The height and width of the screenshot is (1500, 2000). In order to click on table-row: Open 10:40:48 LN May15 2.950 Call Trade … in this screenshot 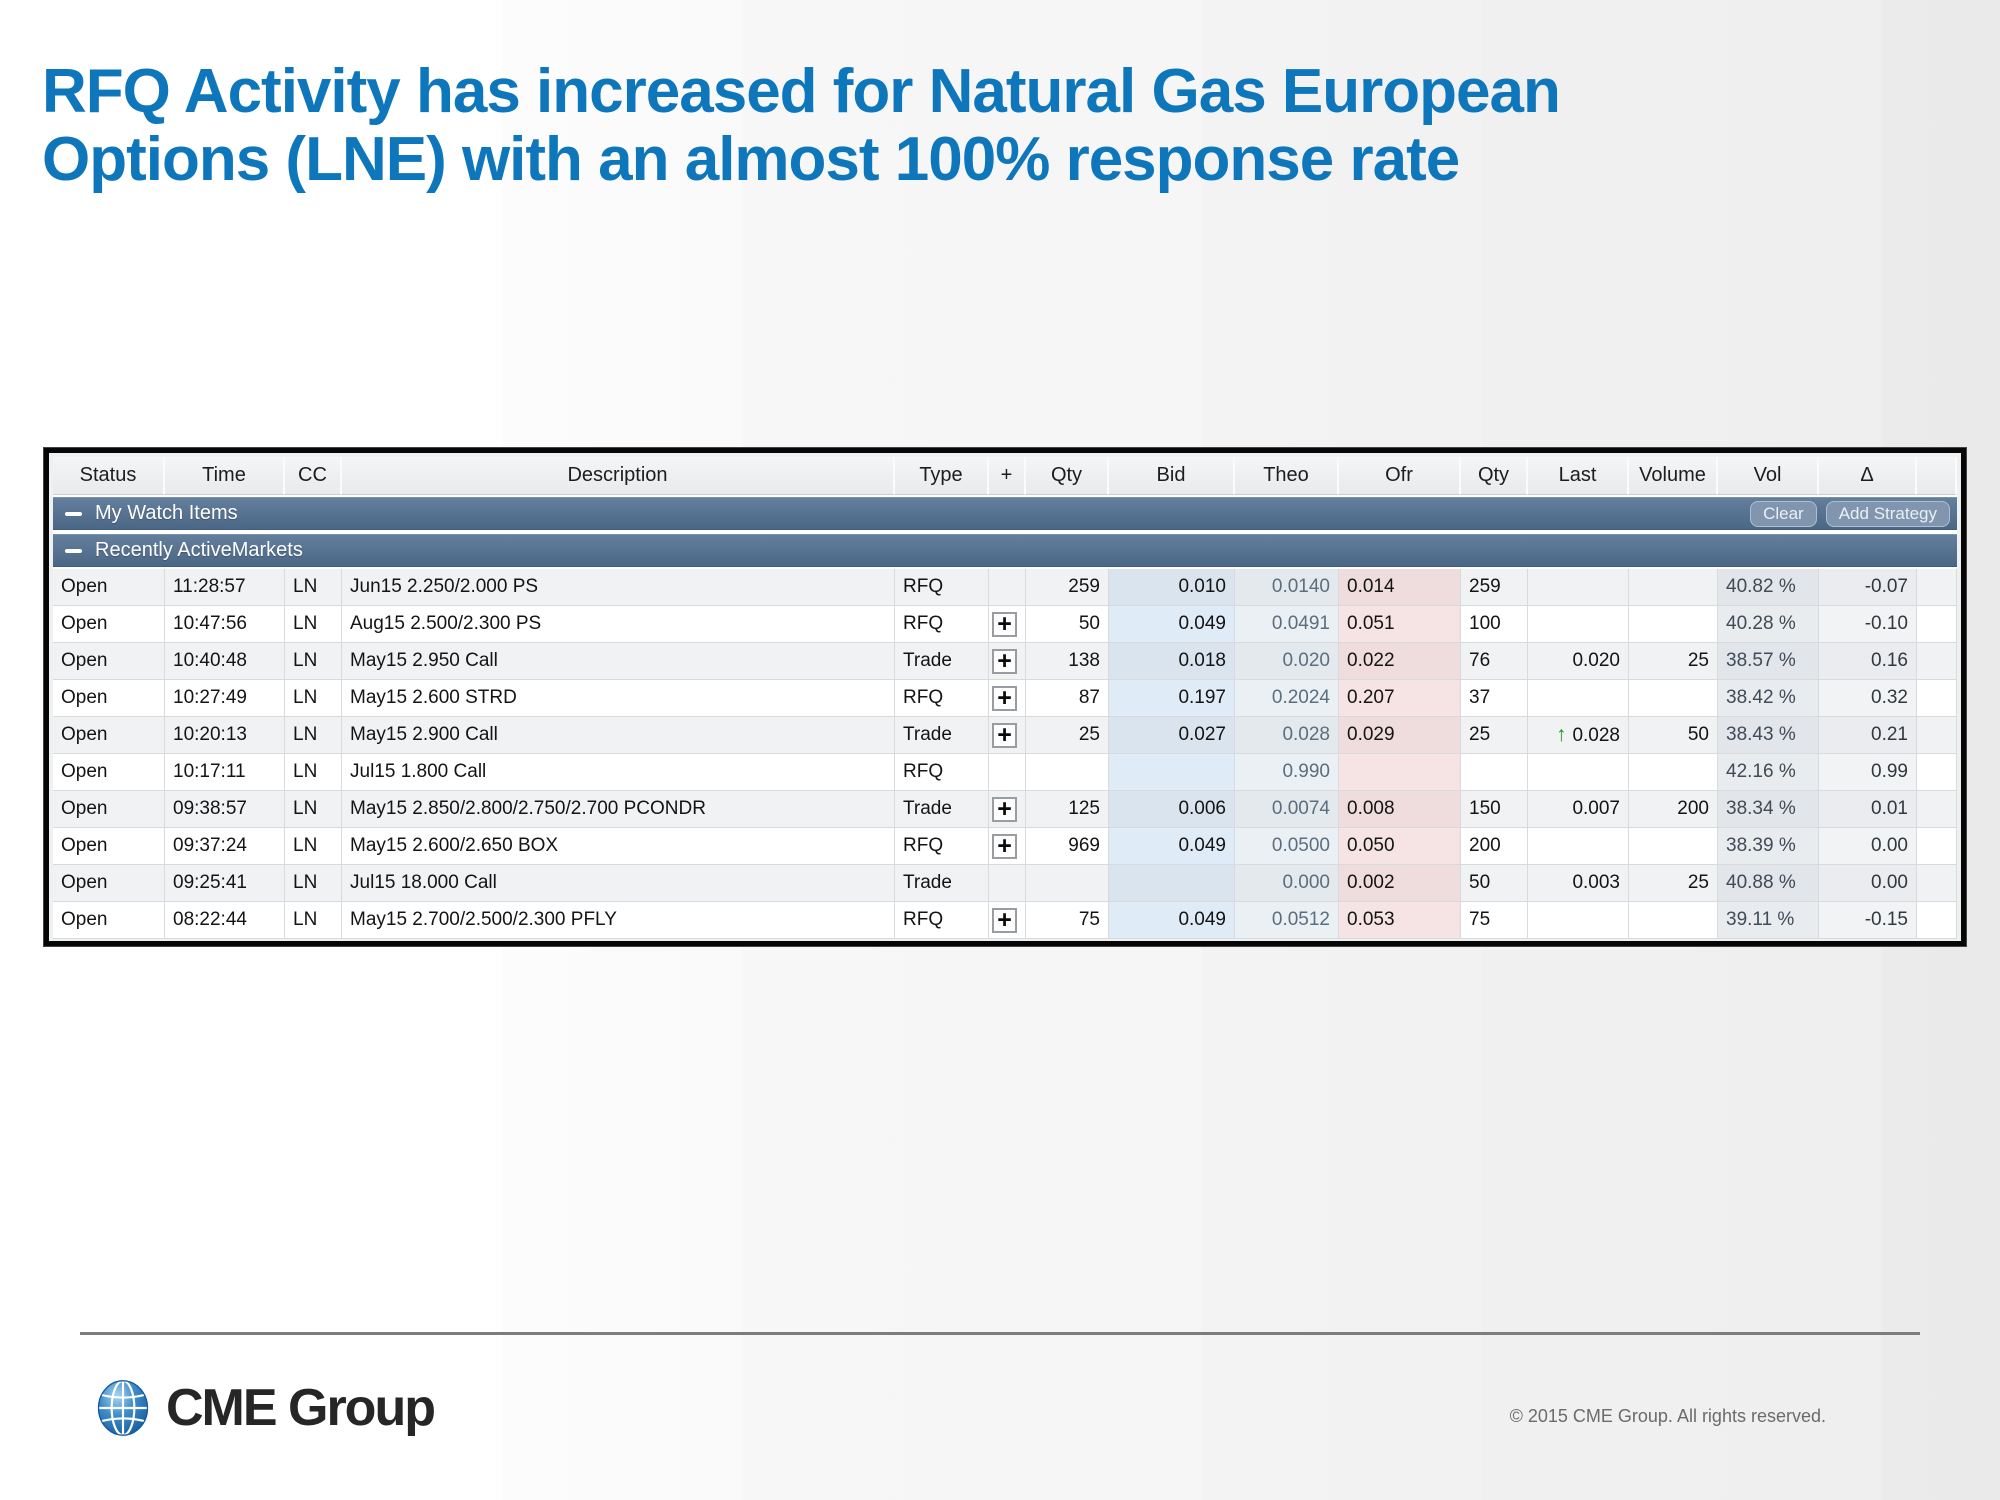, I will do `click(1005, 661)`.